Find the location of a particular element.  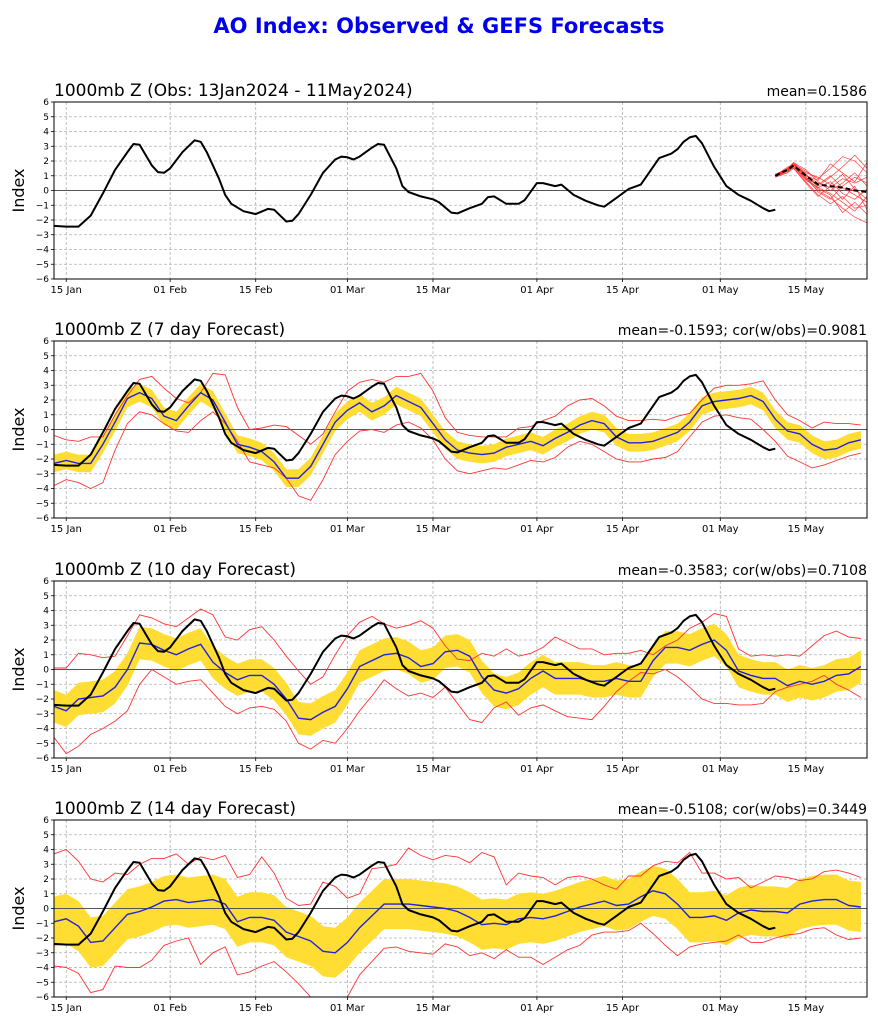

panel-stats: mean=0.1586 is located at coordinates (817, 92).